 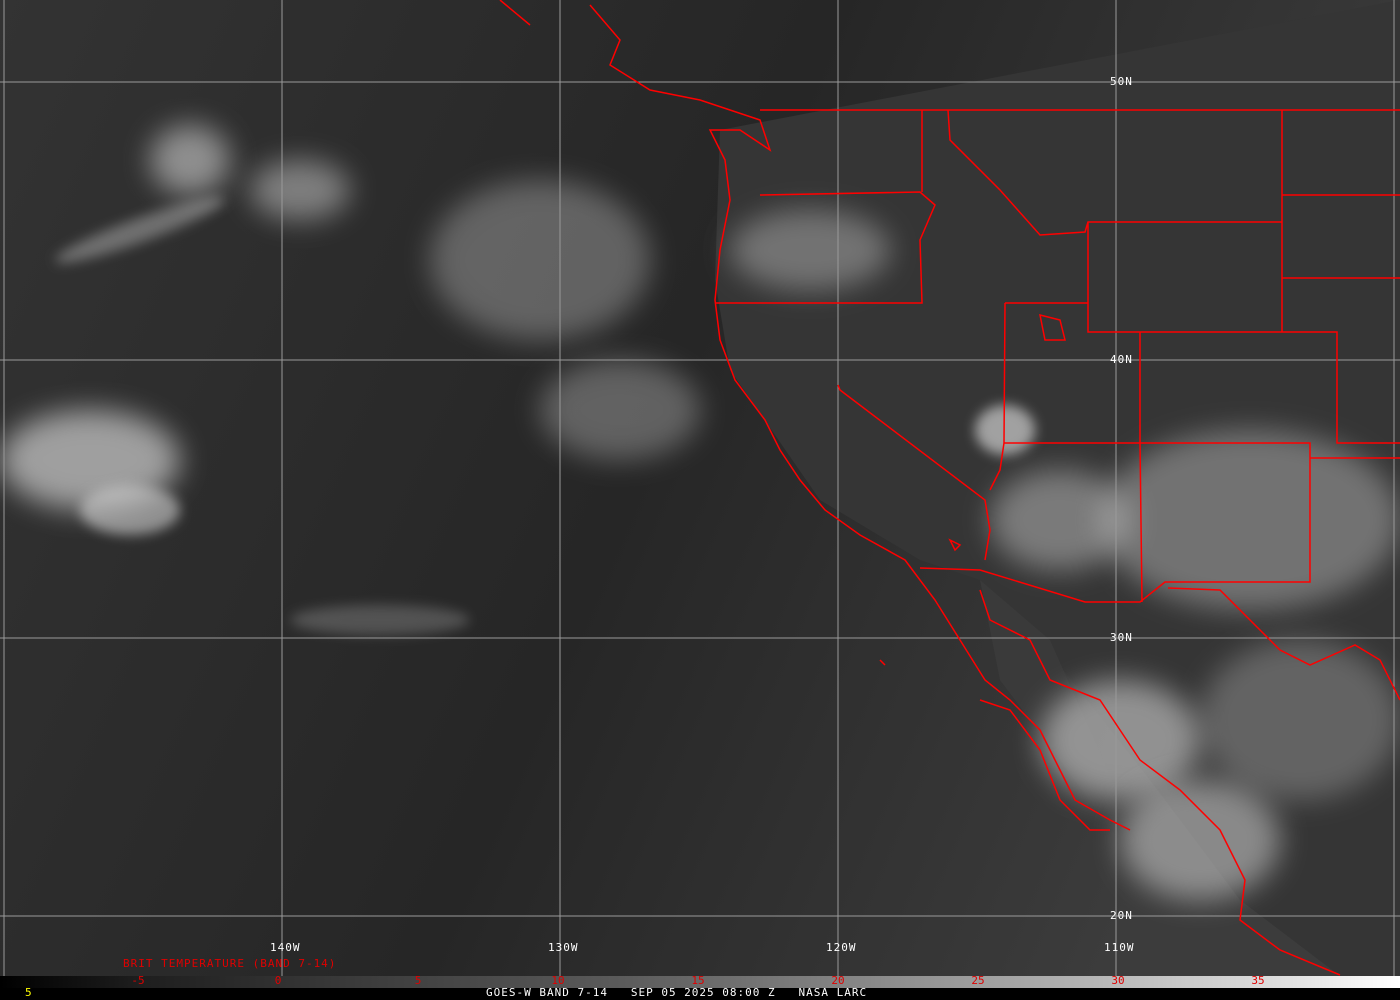 I want to click on lon-label: 140W, so click(x=285, y=947).